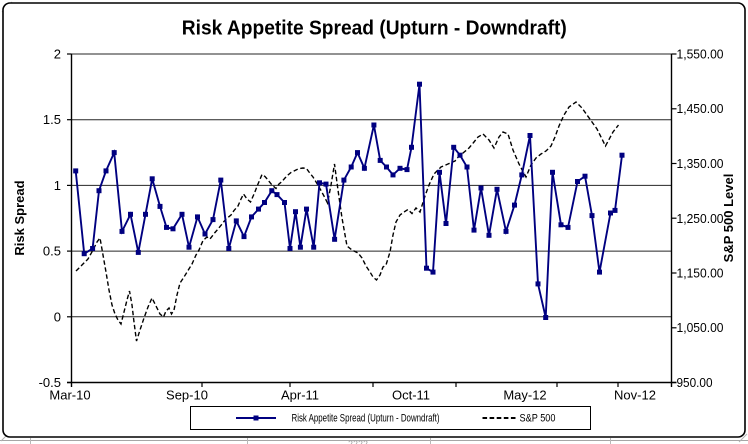  What do you see at coordinates (187, 395) in the screenshot?
I see `svg-text: Sep-10` at bounding box center [187, 395].